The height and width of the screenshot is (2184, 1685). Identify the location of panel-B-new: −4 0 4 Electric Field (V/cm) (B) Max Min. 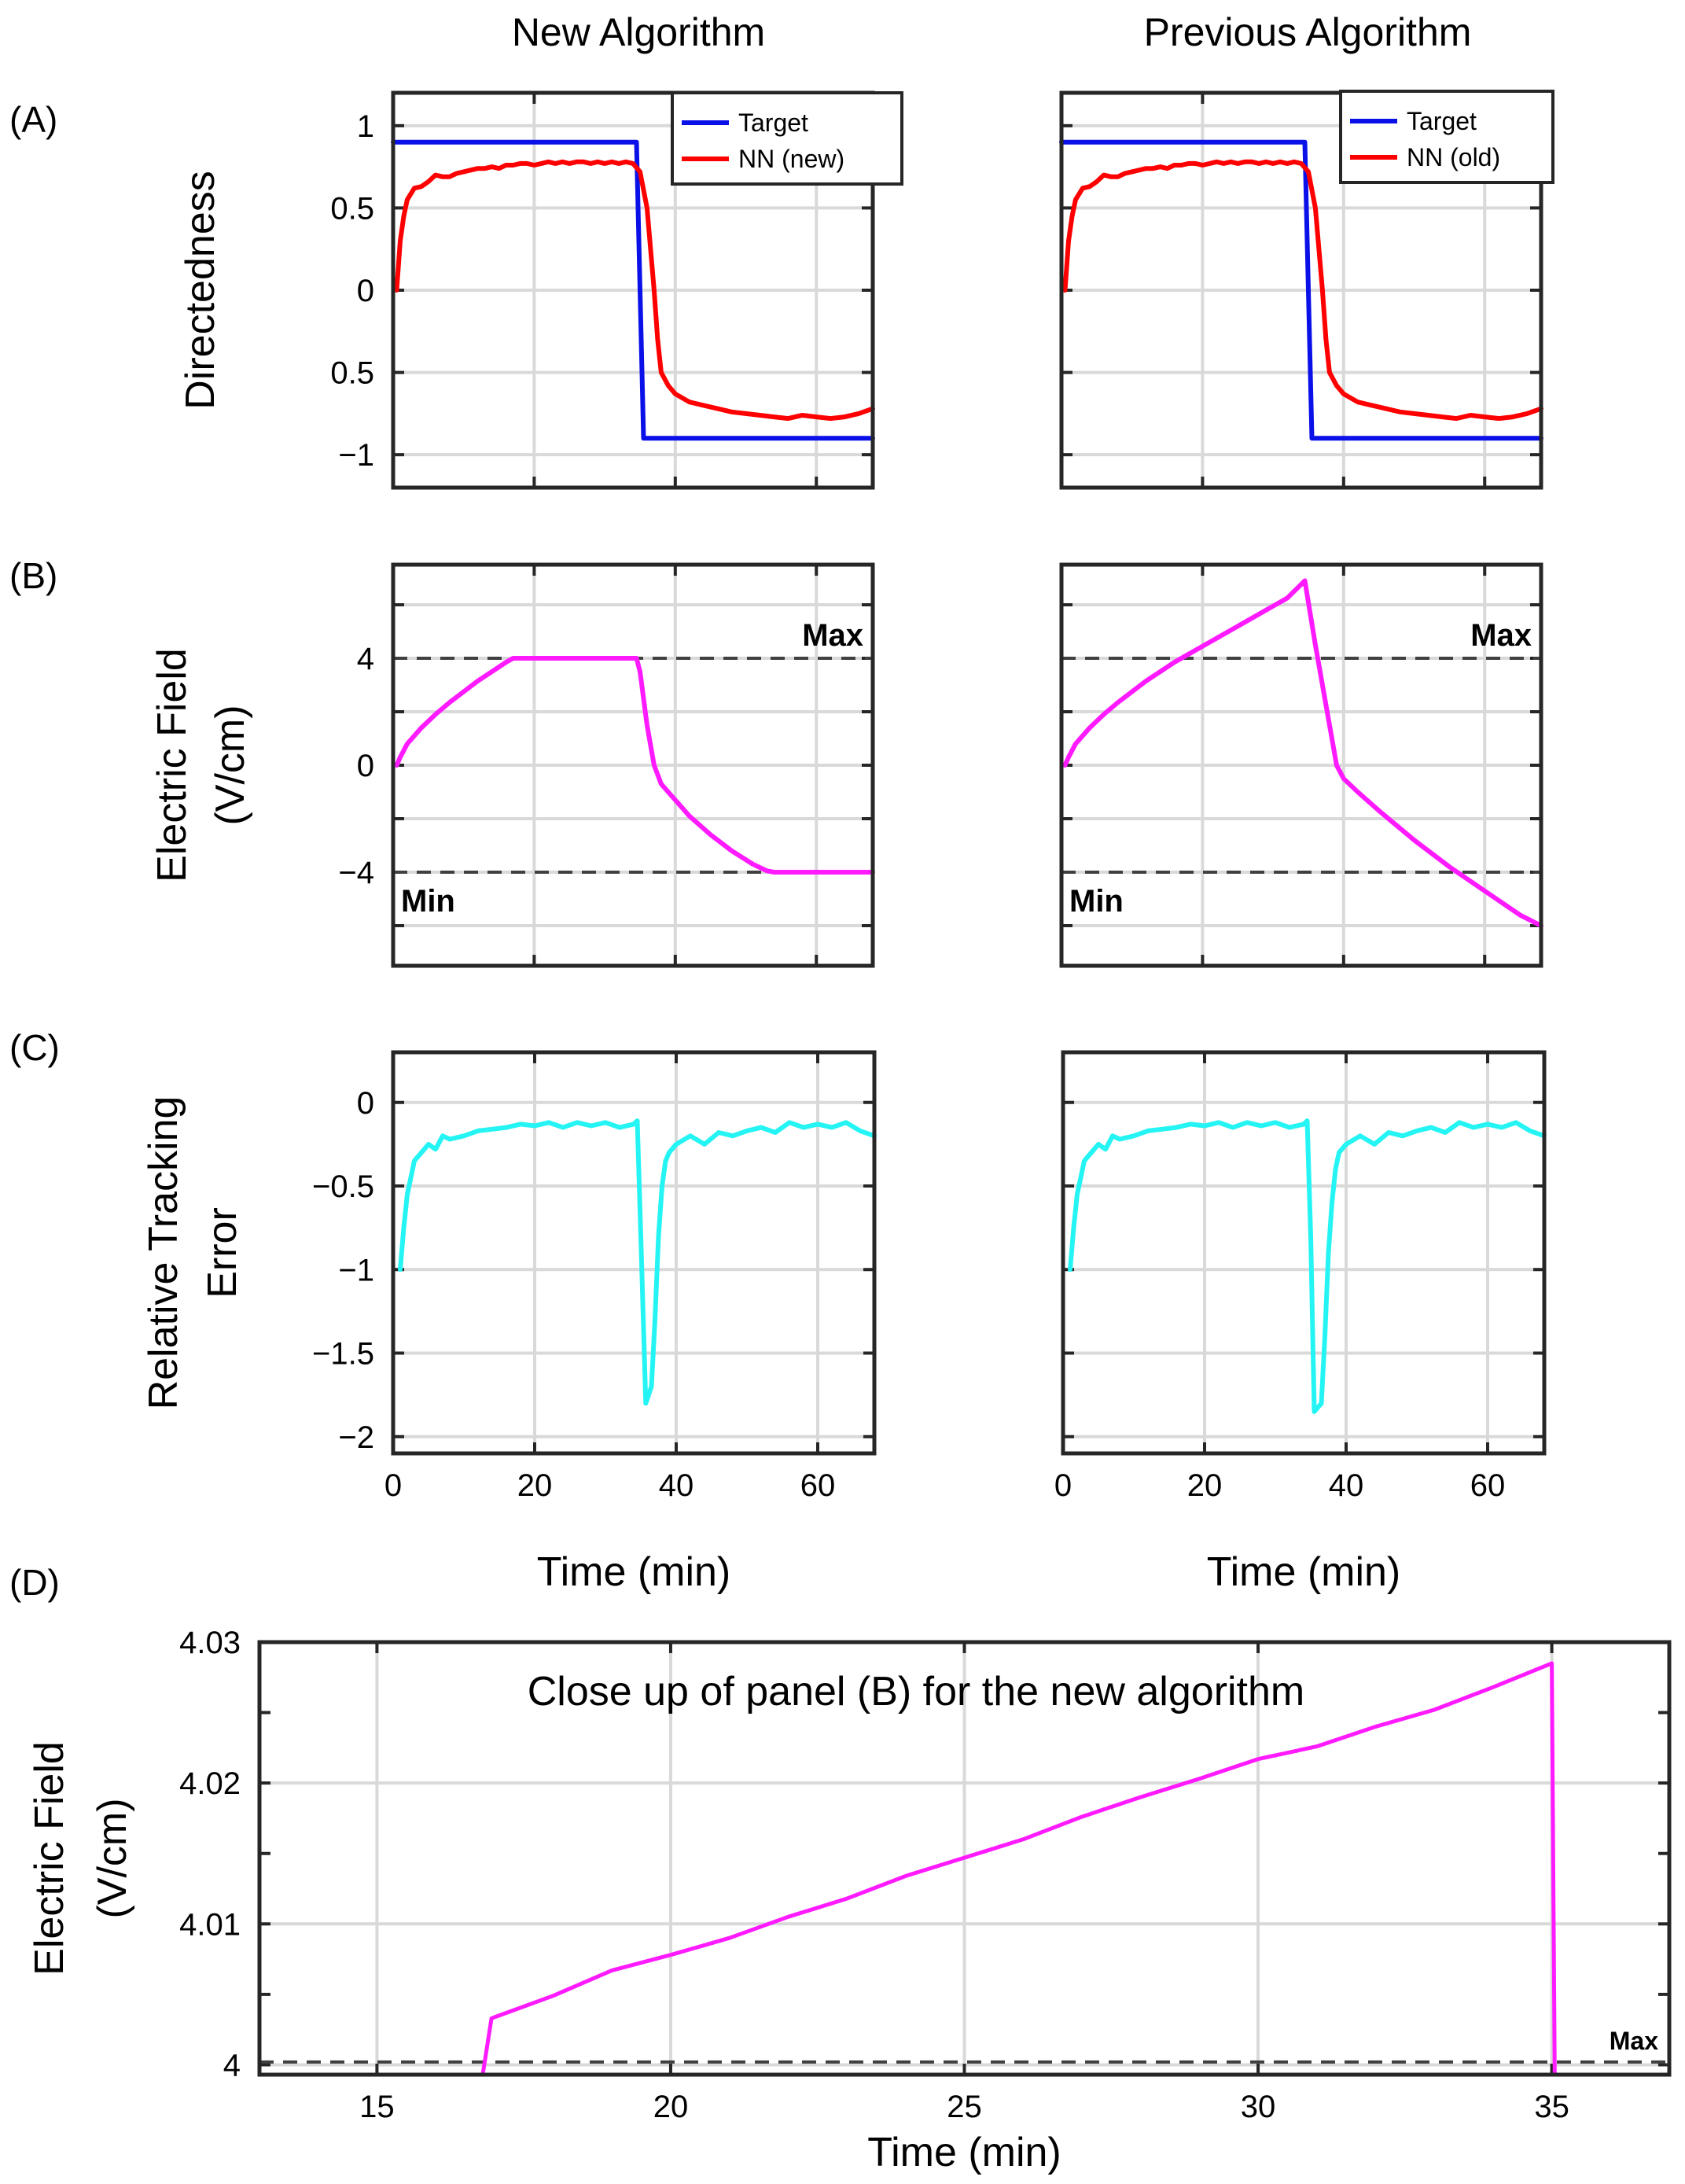
(442, 761).